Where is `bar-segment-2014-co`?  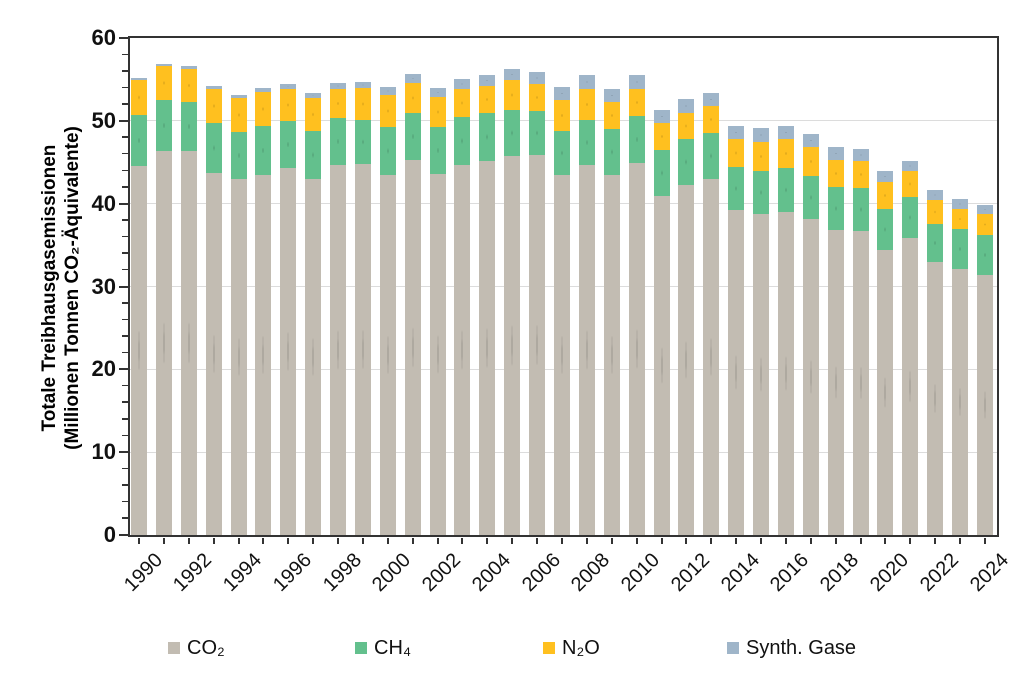 bar-segment-2014-co is located at coordinates (736, 372).